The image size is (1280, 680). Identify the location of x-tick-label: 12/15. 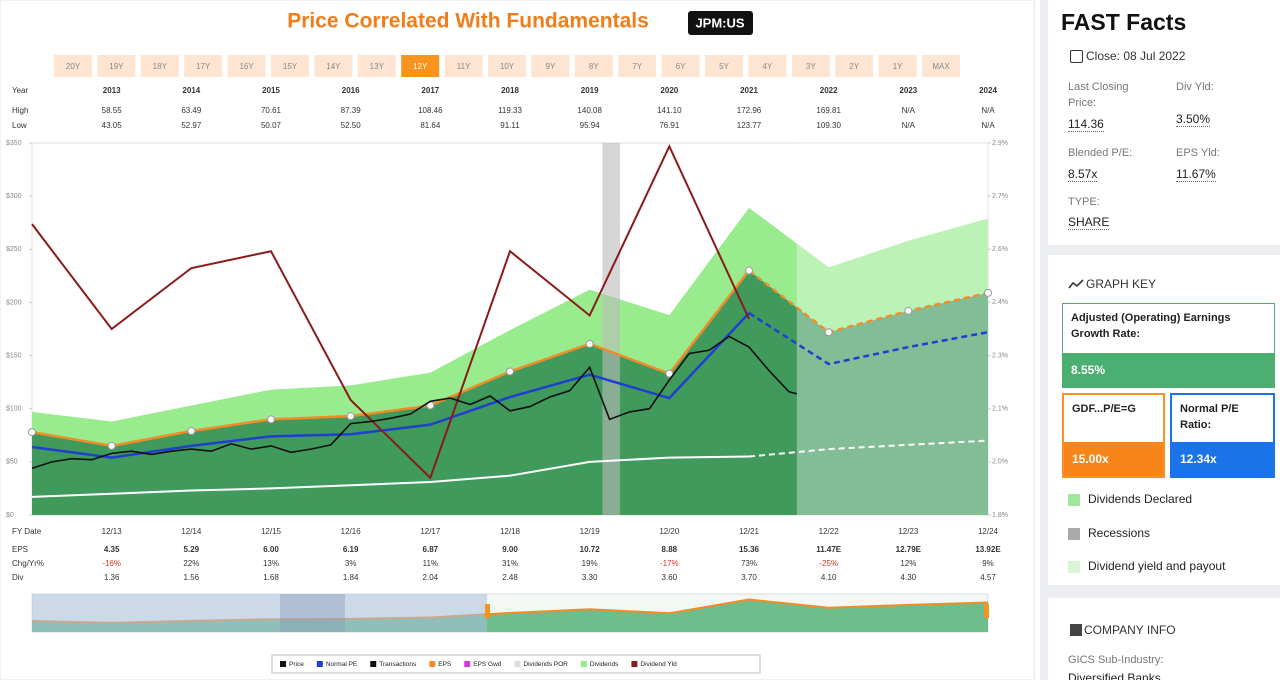
(271, 531).